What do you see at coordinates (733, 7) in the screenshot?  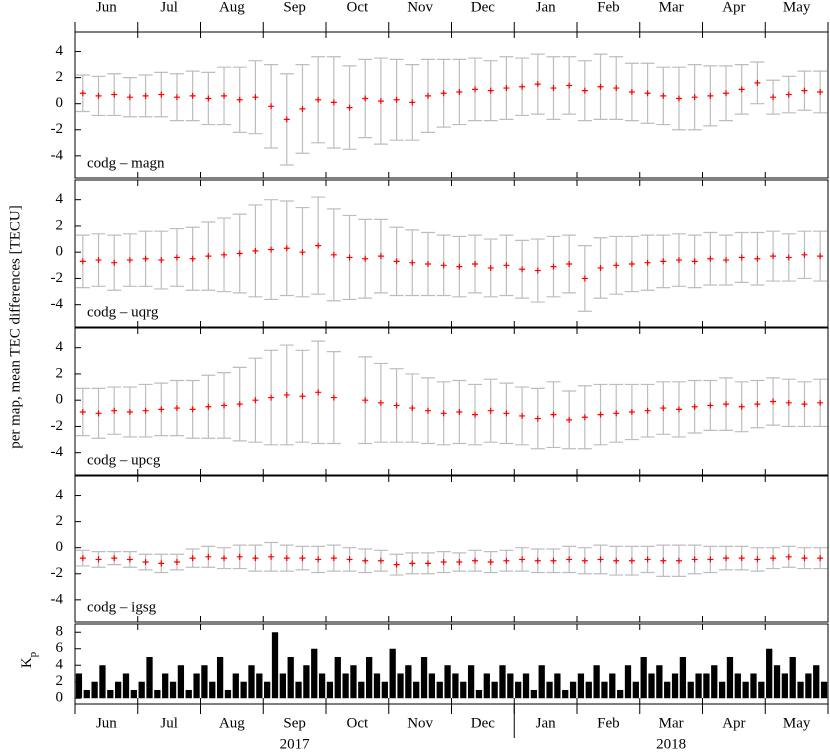 I see `x-tick-label: Apr` at bounding box center [733, 7].